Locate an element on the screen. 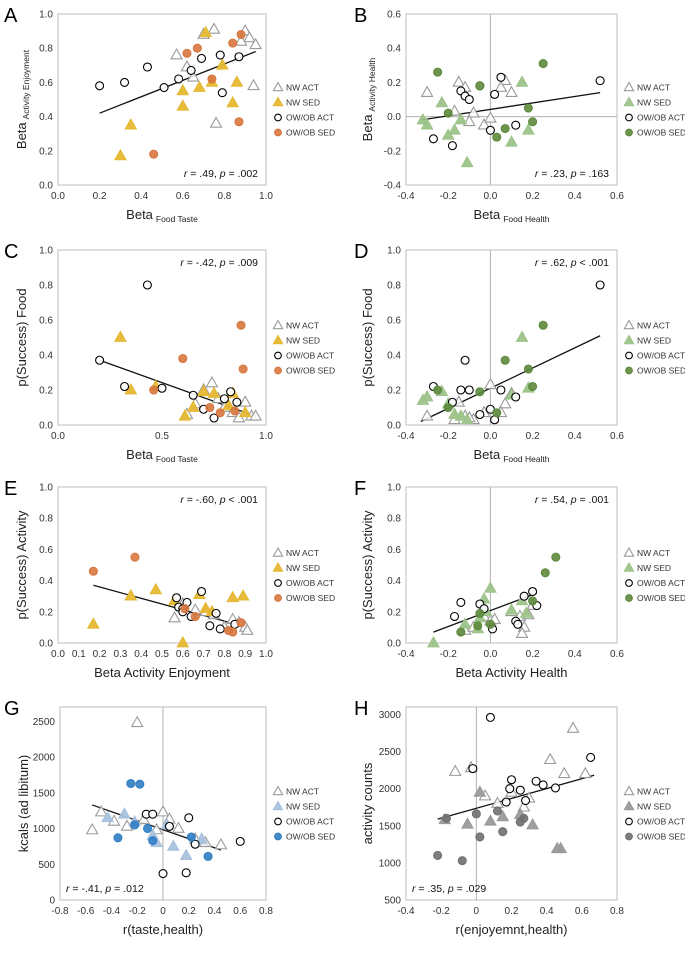  legend-label: OW/OB ACT is located at coordinates (310, 583).